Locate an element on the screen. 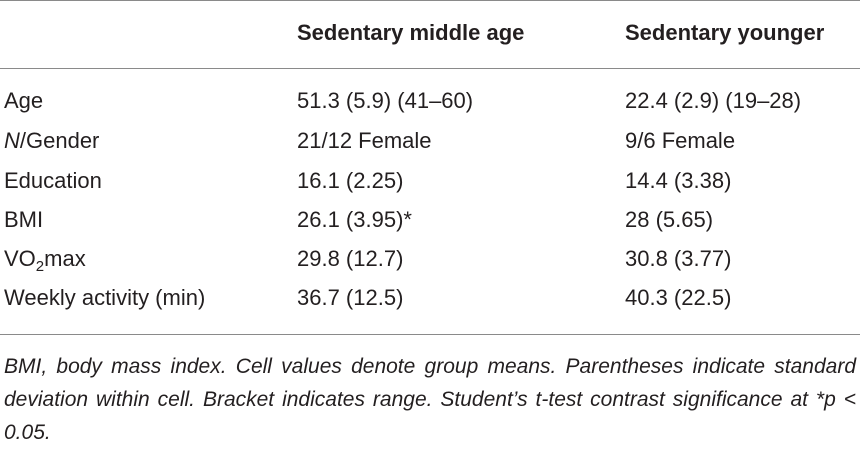 The width and height of the screenshot is (860, 459). cell-education-middle-age: 16.1 (2.25) is located at coordinates (350, 180).